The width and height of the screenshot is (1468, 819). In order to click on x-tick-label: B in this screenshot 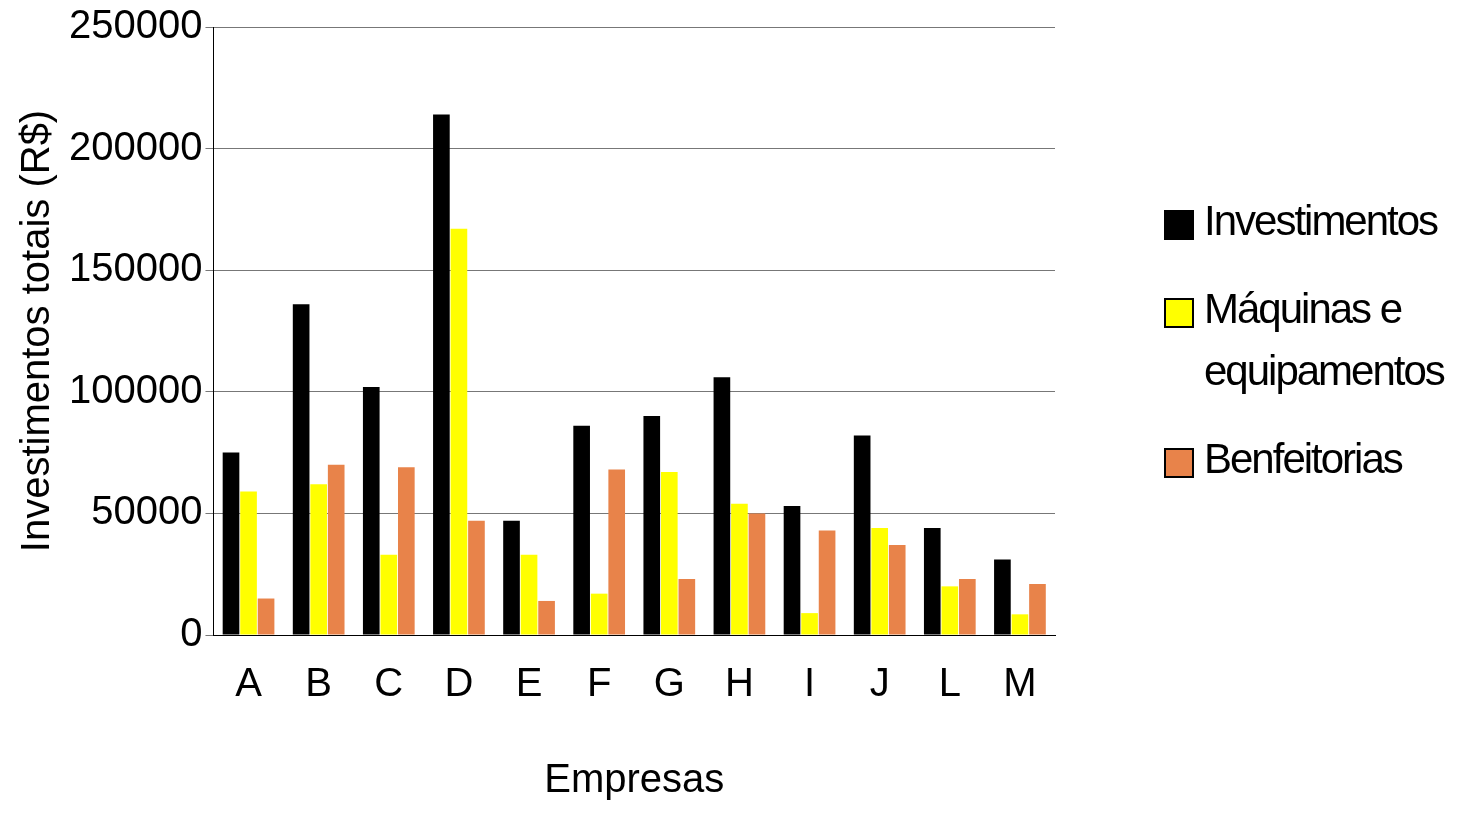, I will do `click(319, 682)`.